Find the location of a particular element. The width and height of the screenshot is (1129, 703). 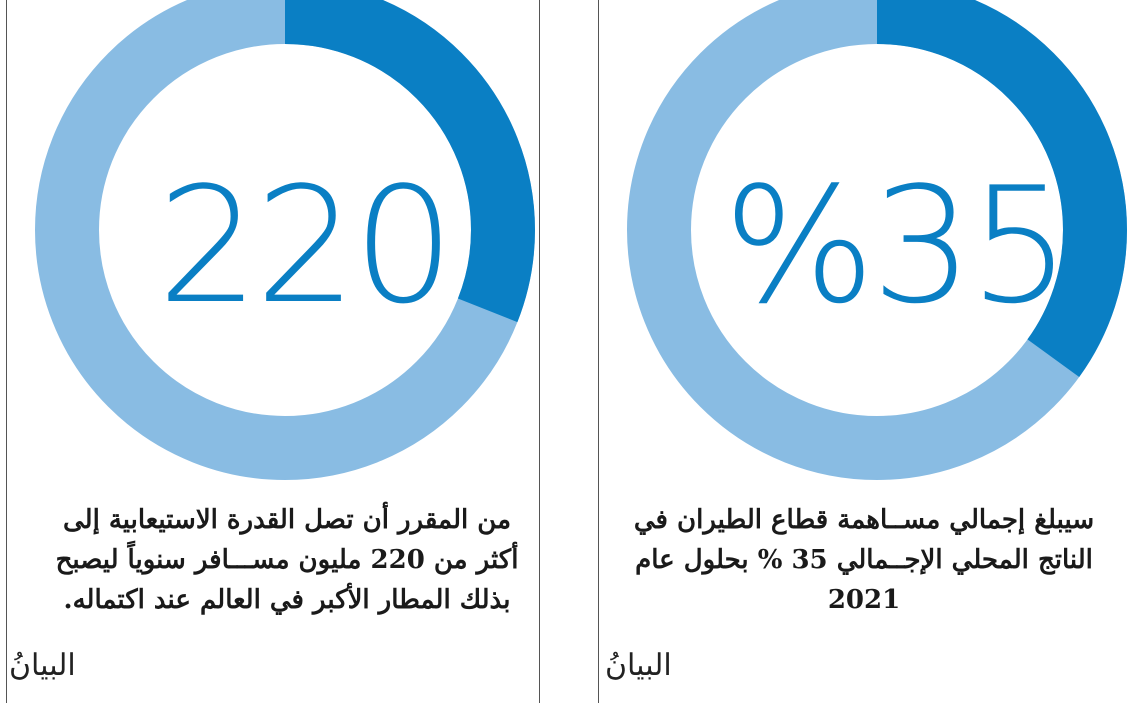

left-big-number: 220 is located at coordinates (305, 245).